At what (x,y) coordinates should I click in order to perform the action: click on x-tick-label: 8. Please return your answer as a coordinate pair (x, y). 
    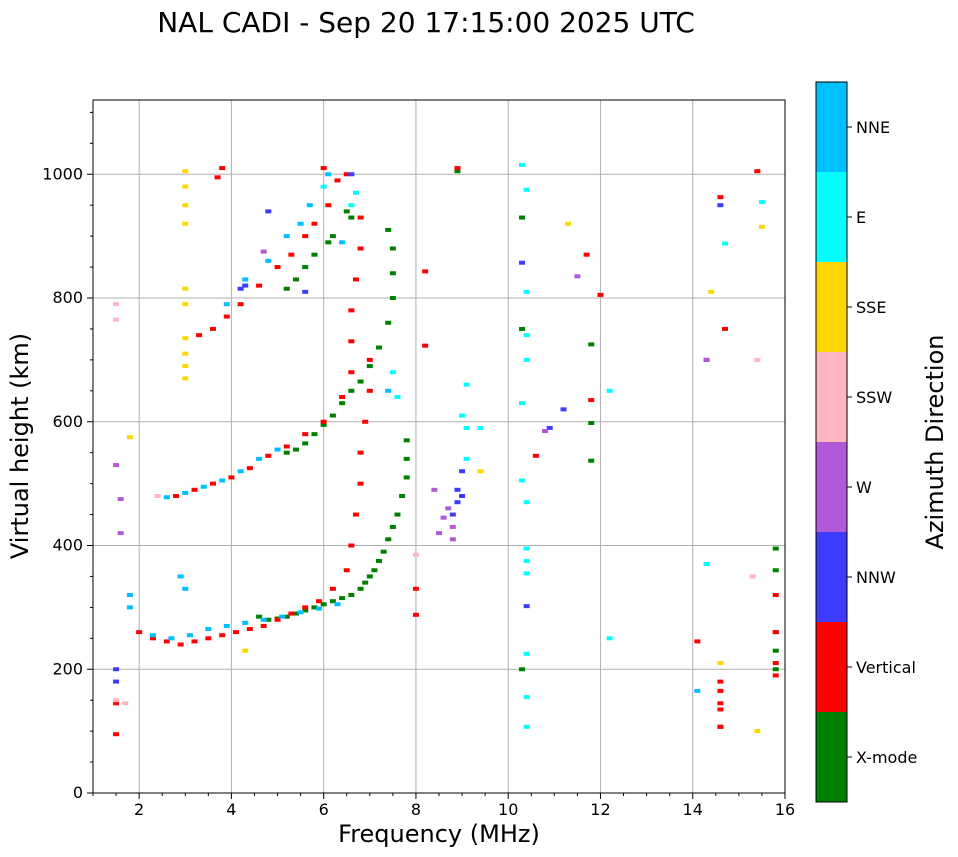
    Looking at the image, I should click on (416, 809).